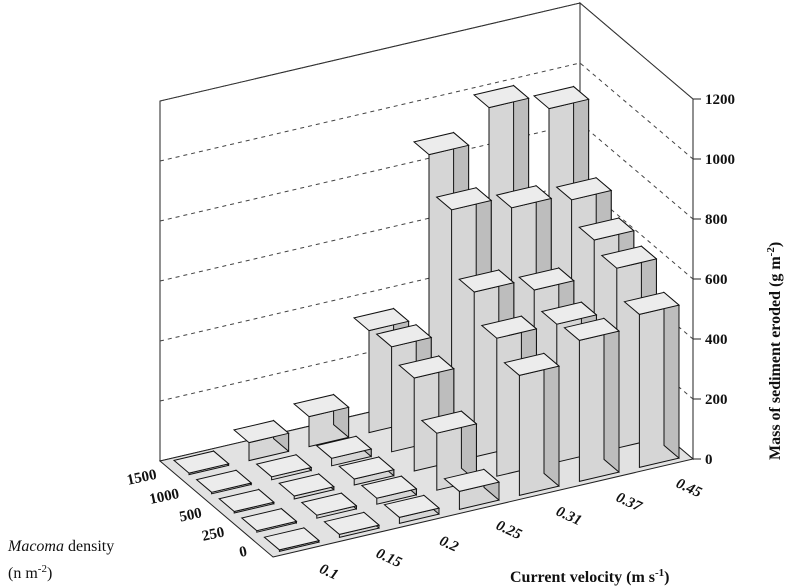  Describe the element at coordinates (568, 517) in the screenshot. I see `x-tick-label: 0.31` at that location.